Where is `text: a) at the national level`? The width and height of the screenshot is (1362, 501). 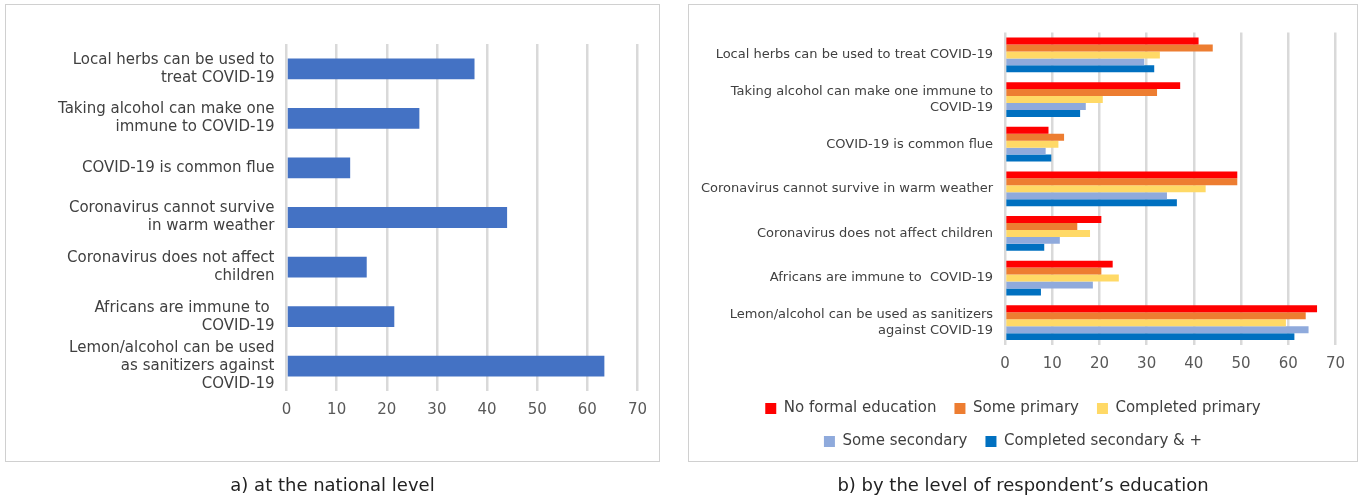 text: a) at the national level is located at coordinates (332, 484).